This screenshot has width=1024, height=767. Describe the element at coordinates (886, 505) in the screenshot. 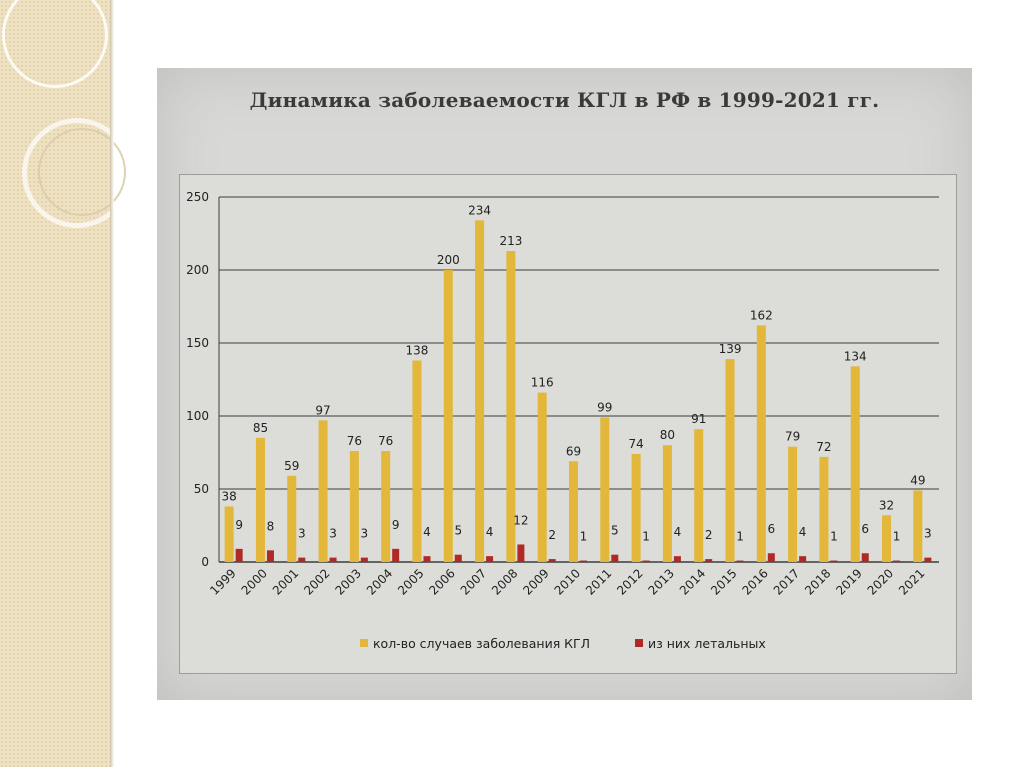

I see `data-label-cases: 32` at that location.